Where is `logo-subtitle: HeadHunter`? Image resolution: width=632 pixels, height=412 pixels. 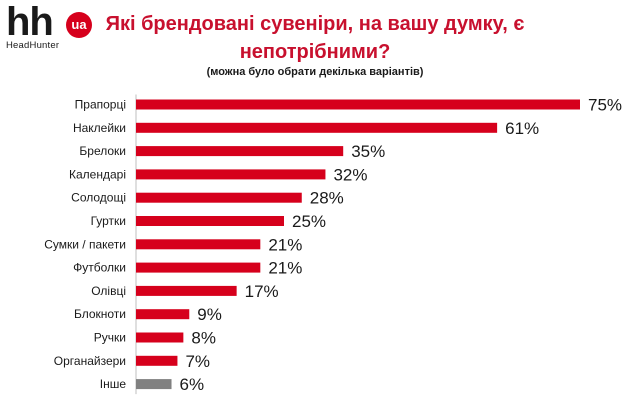
logo-subtitle: HeadHunter is located at coordinates (33, 45).